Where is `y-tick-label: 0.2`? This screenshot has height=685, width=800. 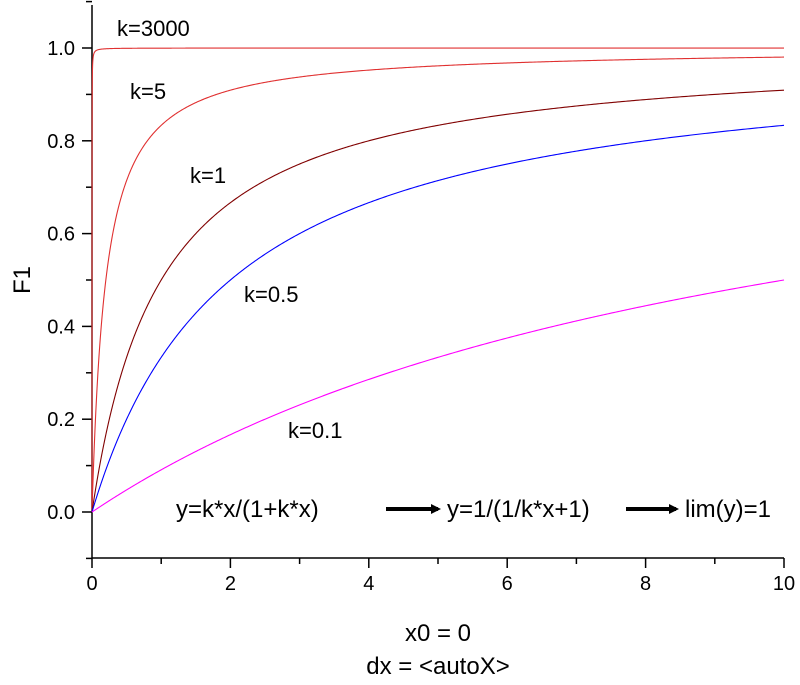
y-tick-label: 0.2 is located at coordinates (61, 420).